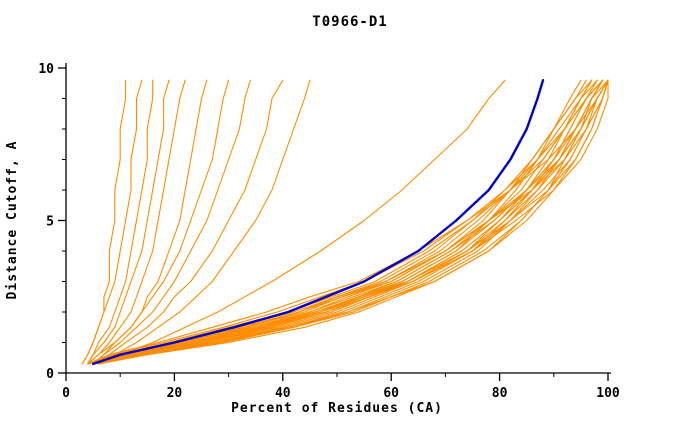 The height and width of the screenshot is (440, 680). I want to click on tick-label: 20, so click(175, 393).